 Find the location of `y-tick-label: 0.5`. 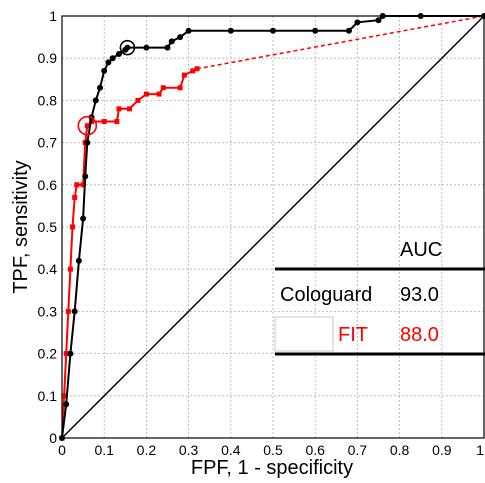

y-tick-label: 0.5 is located at coordinates (48, 227).